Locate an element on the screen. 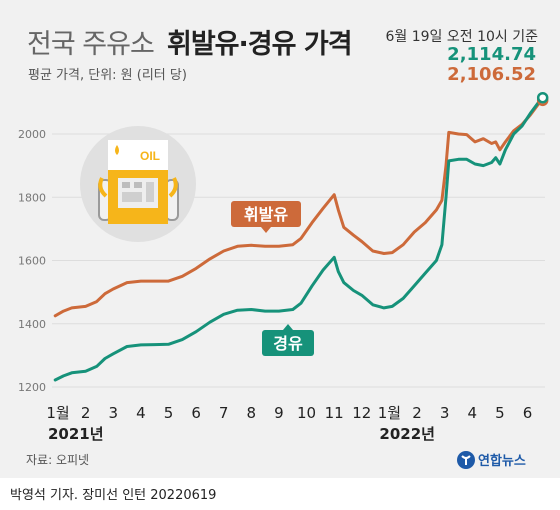 The height and width of the screenshot is (510, 560). yonhap-logo-text: 연합뉴스 is located at coordinates (502, 461).